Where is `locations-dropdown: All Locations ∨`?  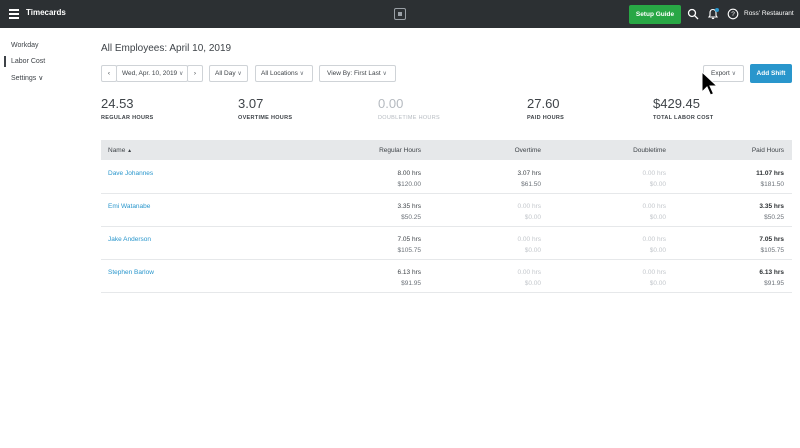
locations-dropdown: All Locations ∨ is located at coordinates (284, 73).